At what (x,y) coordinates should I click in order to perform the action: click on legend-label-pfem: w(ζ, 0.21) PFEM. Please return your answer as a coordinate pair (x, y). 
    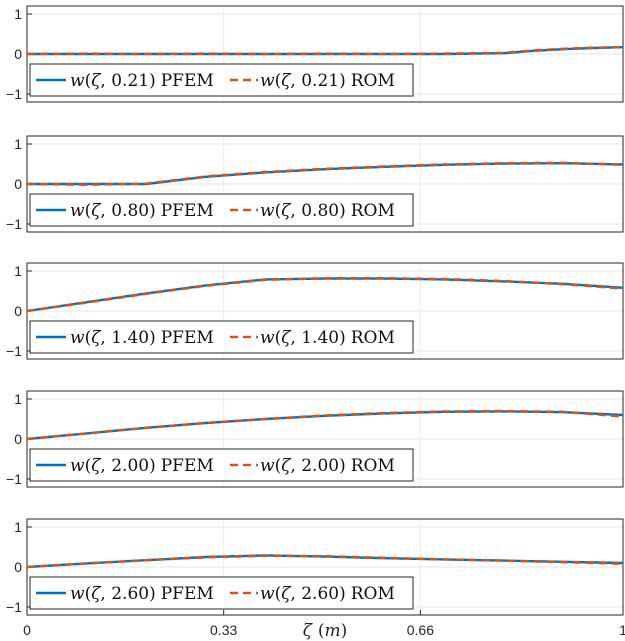
    Looking at the image, I should click on (142, 81).